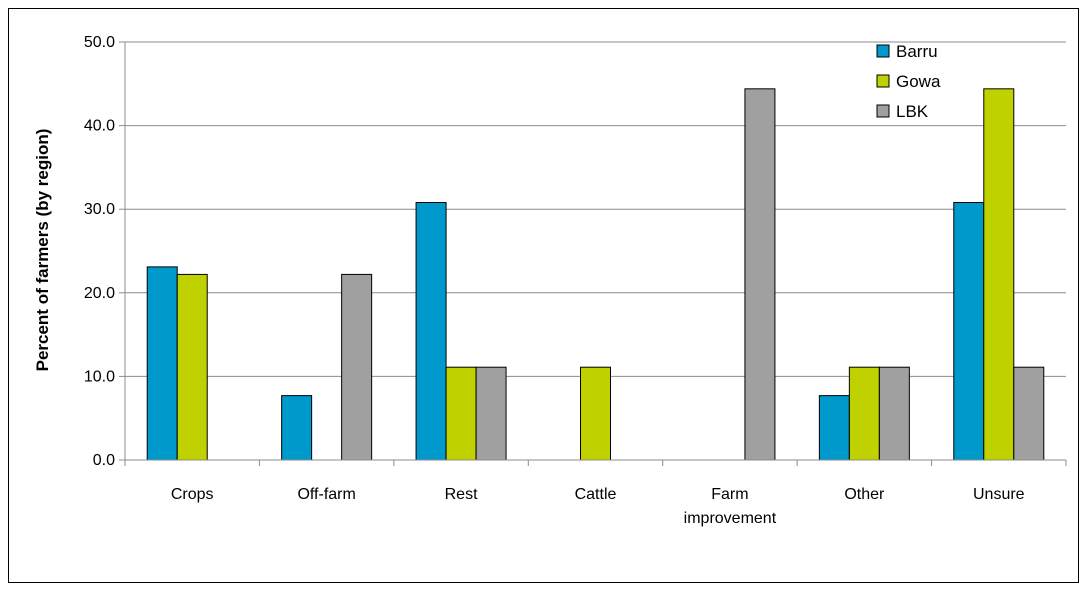  Describe the element at coordinates (864, 494) in the screenshot. I see `x-tick-label: Other` at that location.